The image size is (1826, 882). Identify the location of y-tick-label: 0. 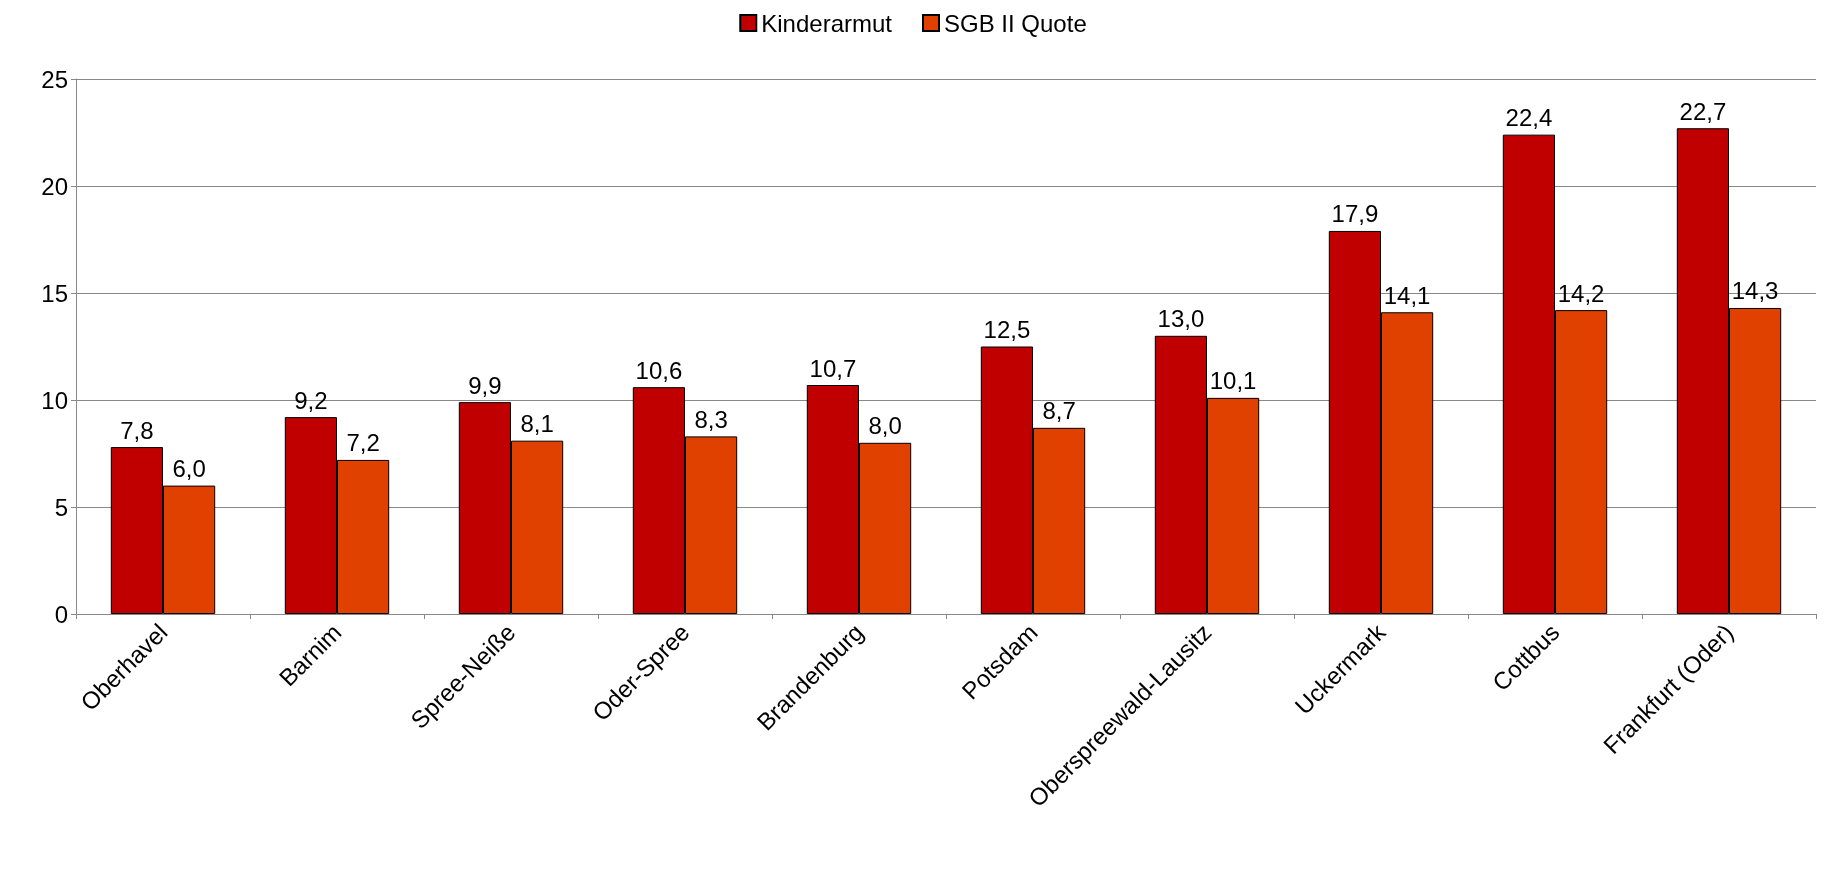
(61, 614).